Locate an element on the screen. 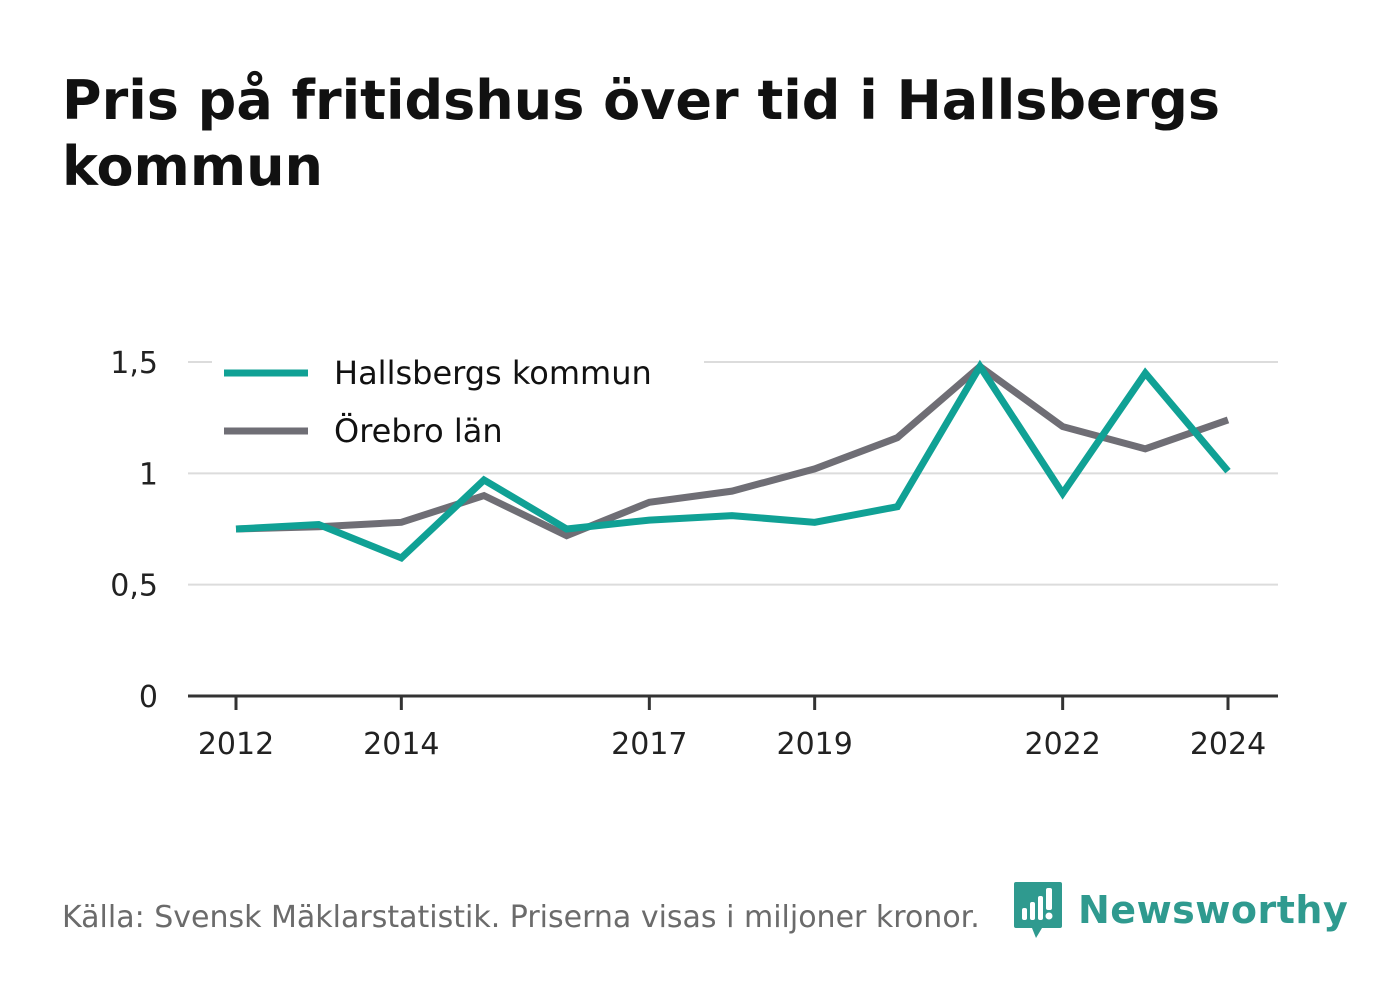 Image resolution: width=1382 pixels, height=999 pixels. legend-label: Örebro län is located at coordinates (418, 431).